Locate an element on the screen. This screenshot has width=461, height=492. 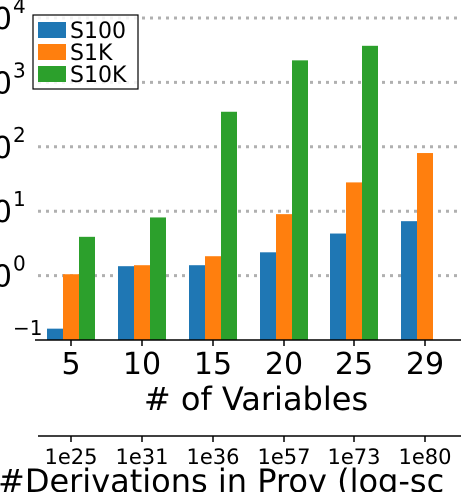
x-tick-label: 25 is located at coordinates (354, 364).